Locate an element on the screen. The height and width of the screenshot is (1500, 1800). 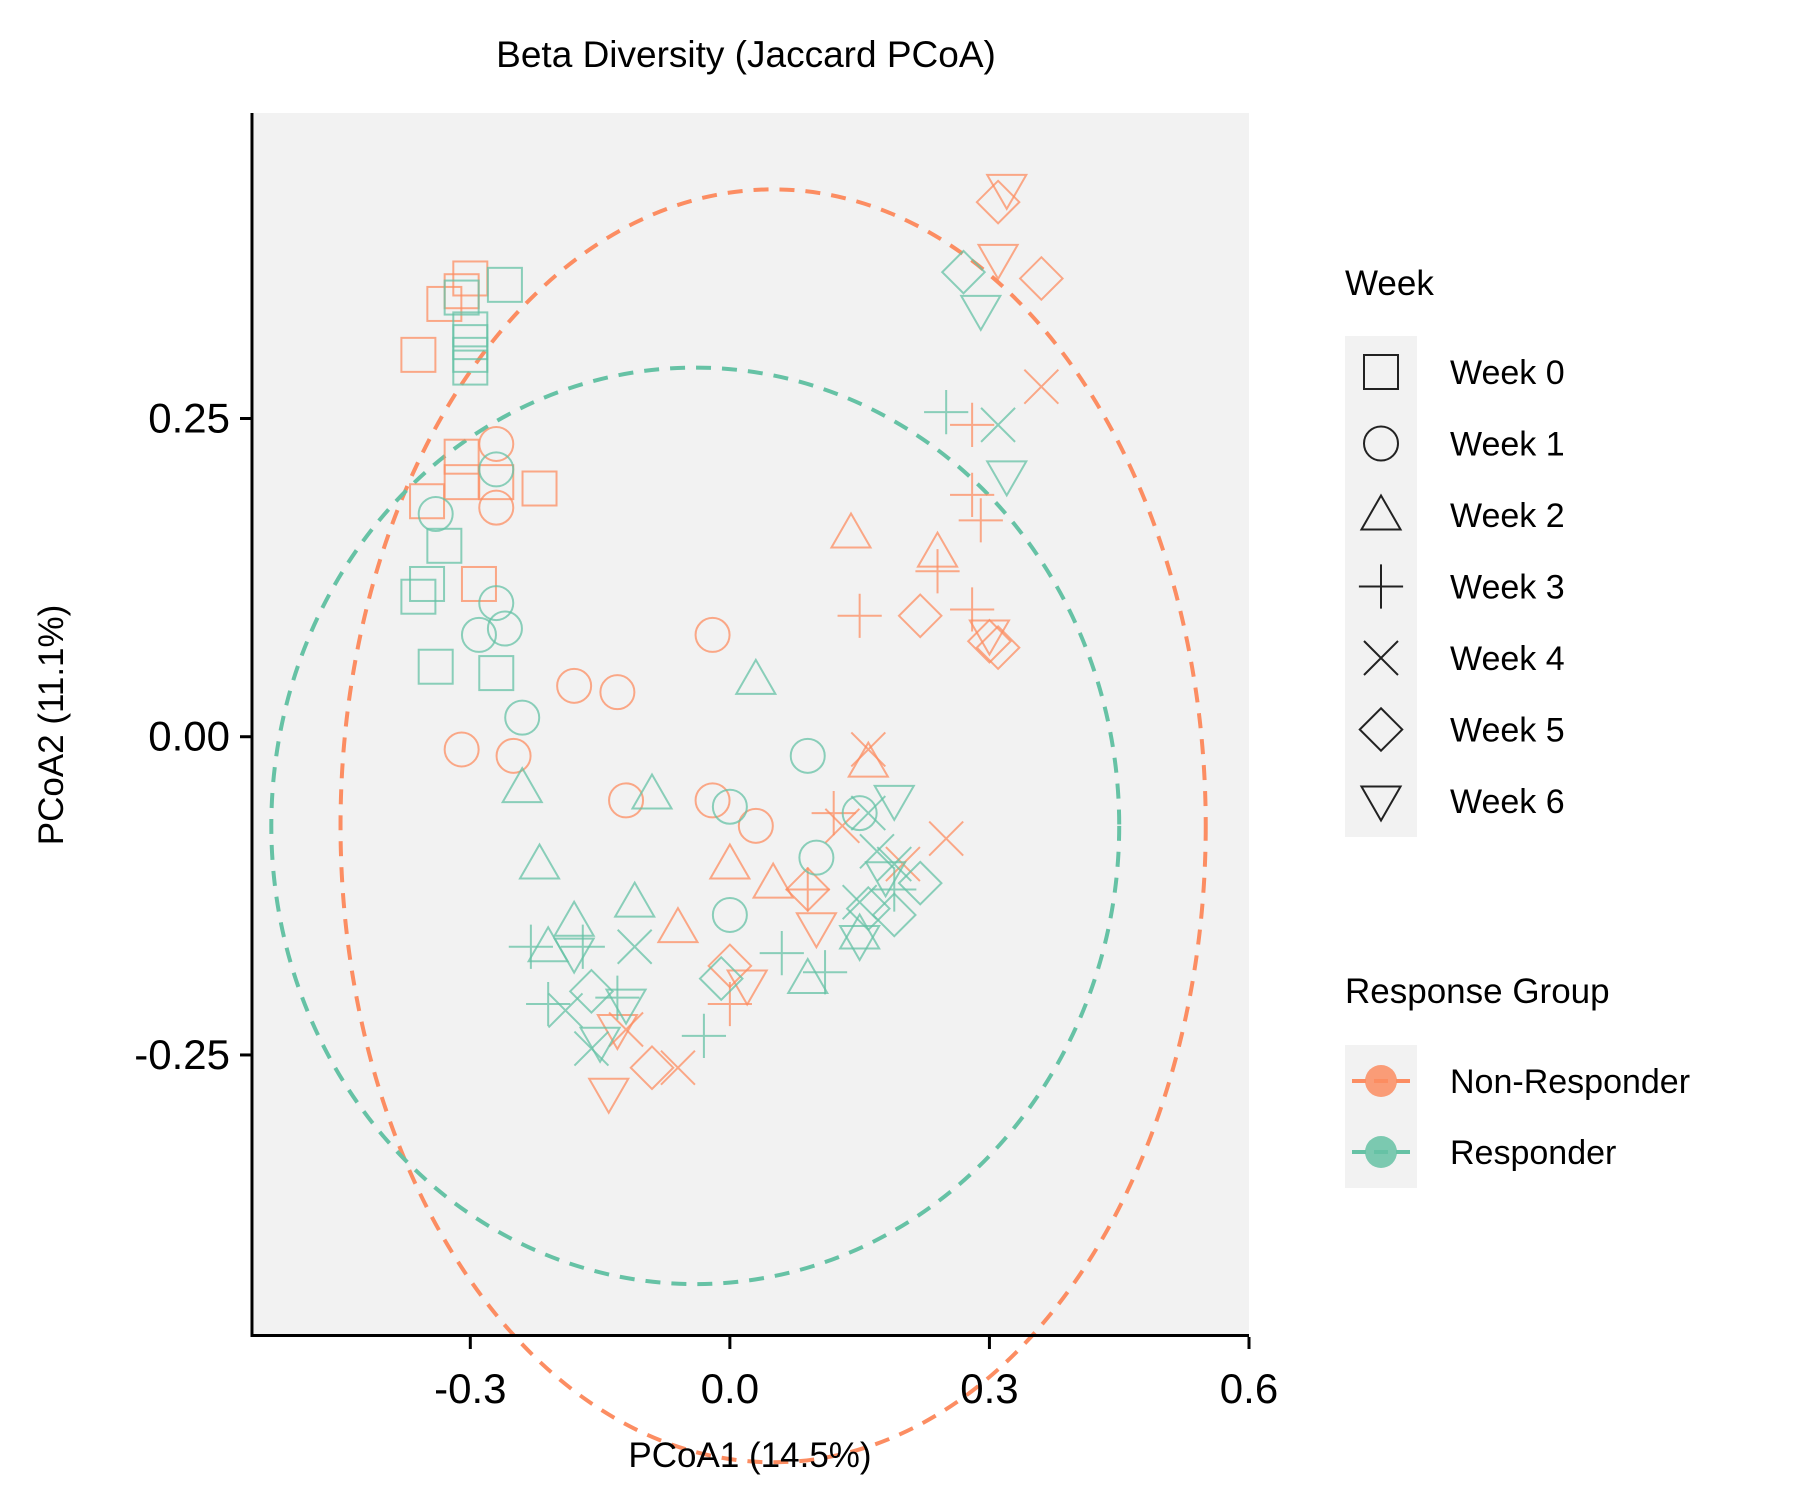
chart-title: Beta Diversity (Jaccard PCoA) is located at coordinates (746, 54).